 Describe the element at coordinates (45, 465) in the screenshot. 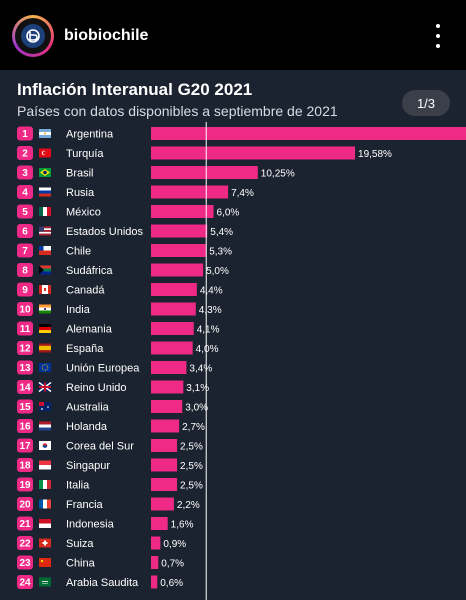

I see `flag-singapore-icon` at that location.